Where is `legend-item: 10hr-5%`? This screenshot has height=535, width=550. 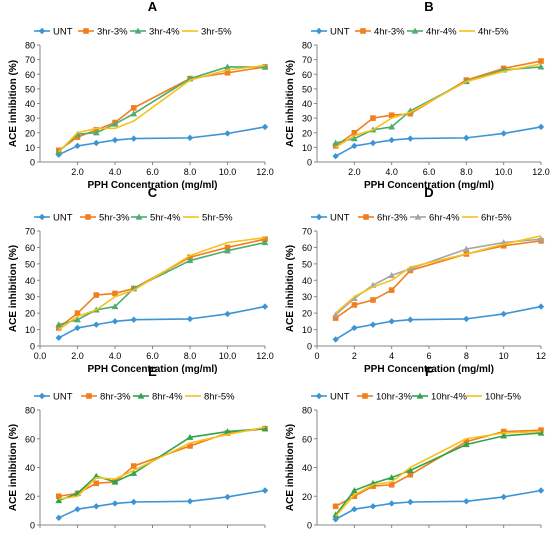
legend-item: 10hr-5% is located at coordinates (493, 397).